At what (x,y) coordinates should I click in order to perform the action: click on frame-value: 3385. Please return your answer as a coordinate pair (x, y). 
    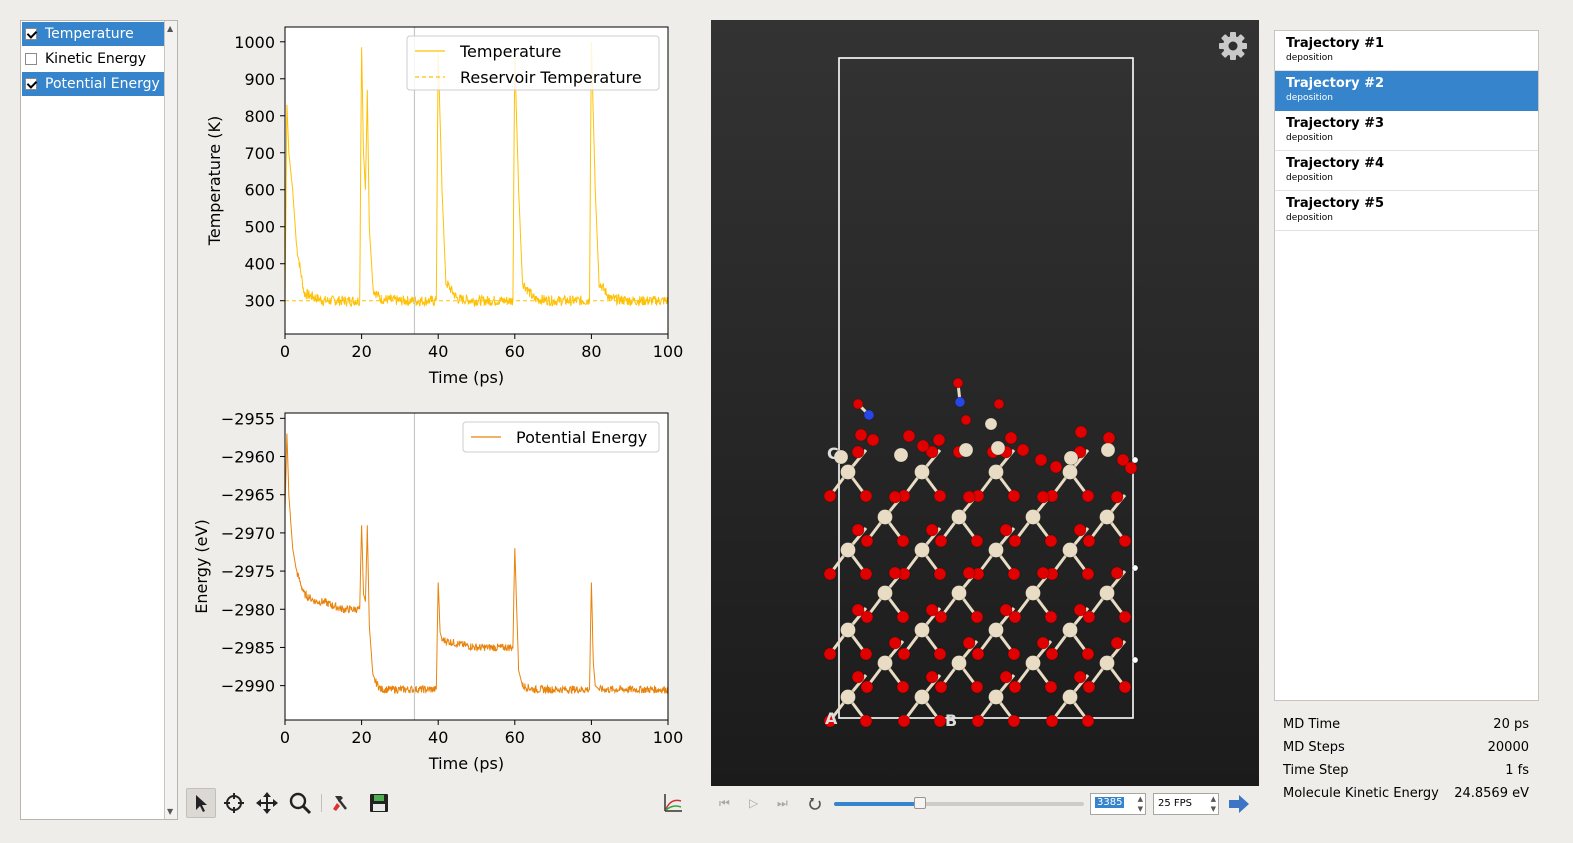
    Looking at the image, I should click on (1110, 802).